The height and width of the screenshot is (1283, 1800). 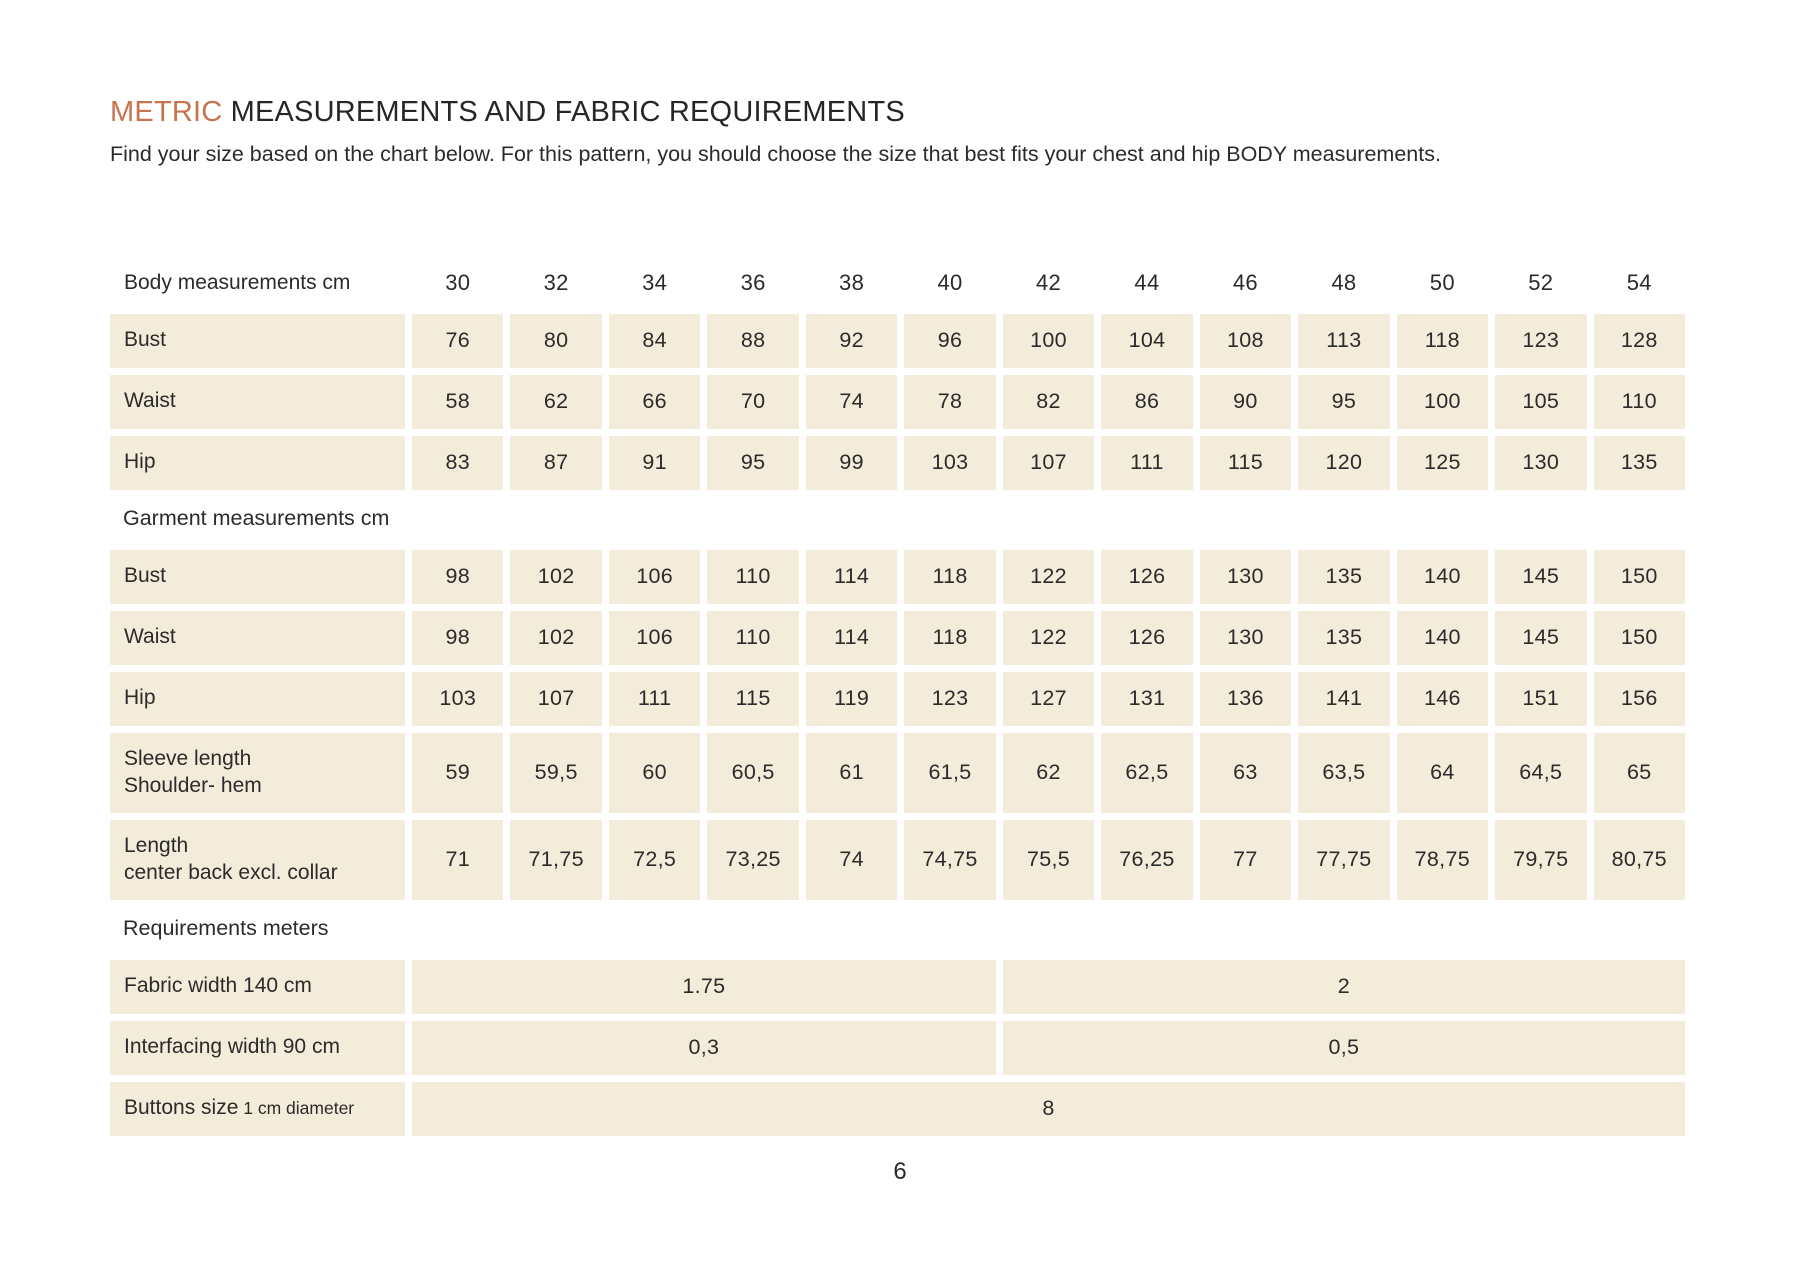 What do you see at coordinates (704, 986) in the screenshot?
I see `merged-value-cell: 1.75` at bounding box center [704, 986].